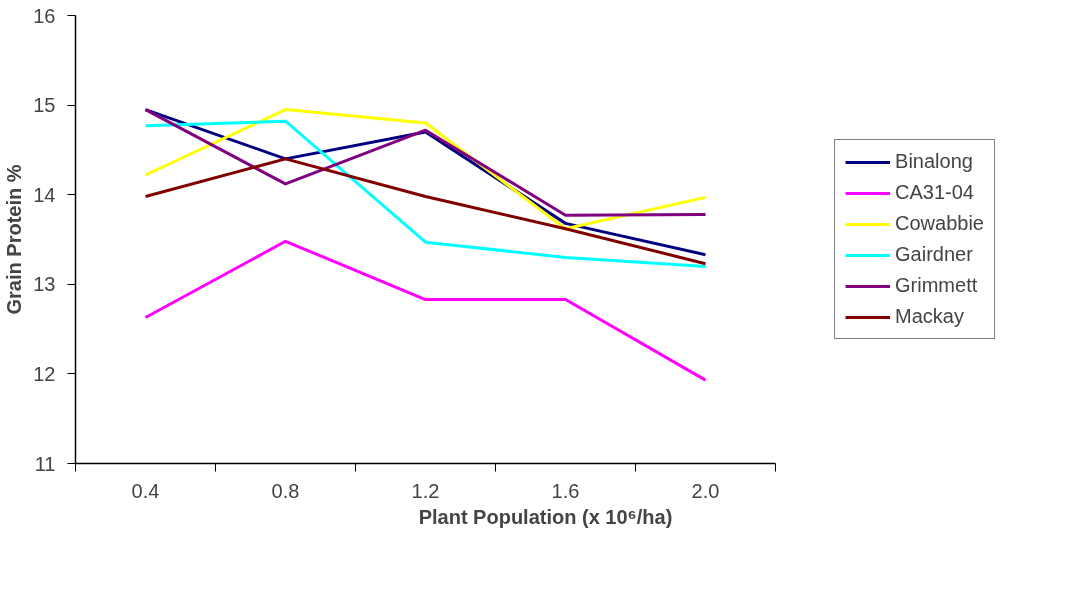 The height and width of the screenshot is (592, 1073). What do you see at coordinates (14, 239) in the screenshot?
I see `y-axis-title: Grain Protein %` at bounding box center [14, 239].